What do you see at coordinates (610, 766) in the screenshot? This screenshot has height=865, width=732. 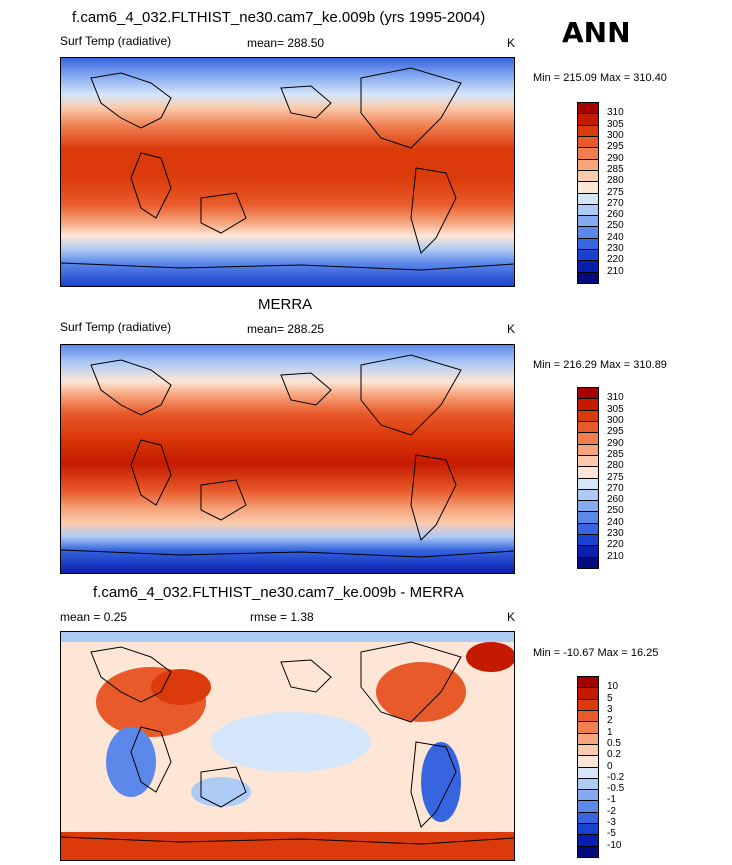 I see `colorbar-tick-label: 0` at bounding box center [610, 766].